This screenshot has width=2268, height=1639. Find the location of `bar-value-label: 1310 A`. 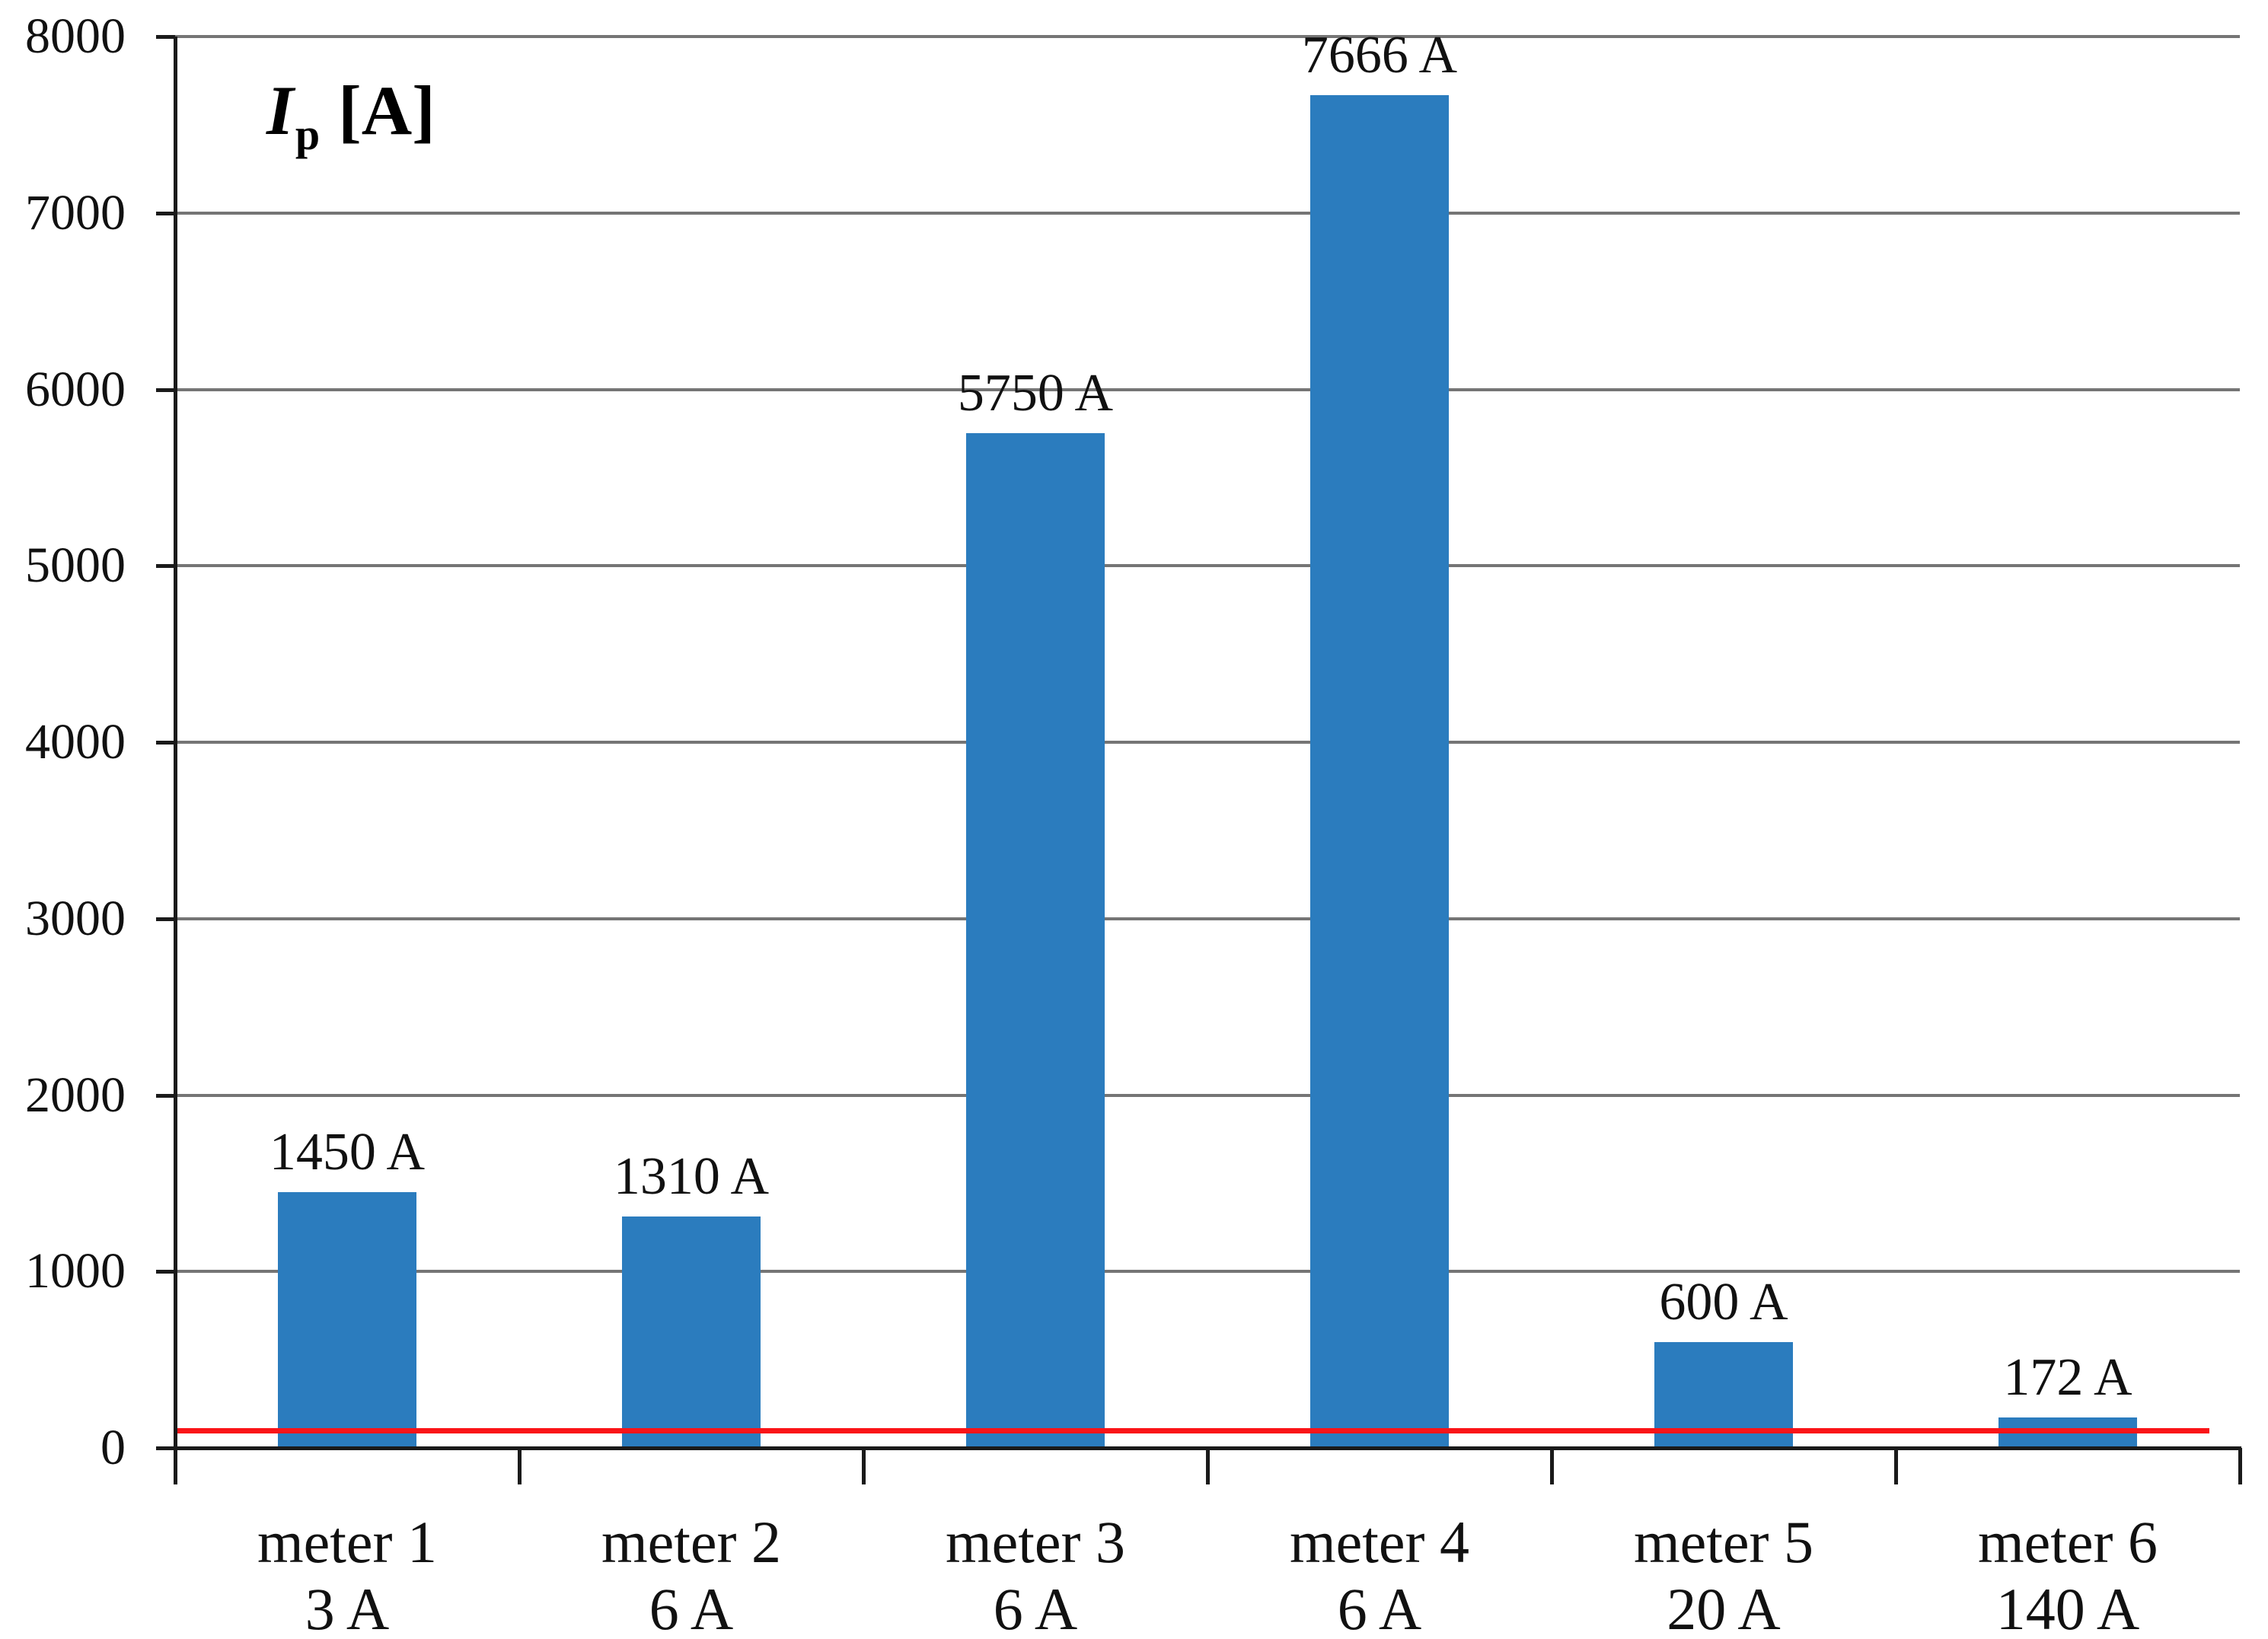

bar-value-label: 1310 A is located at coordinates (691, 1177).